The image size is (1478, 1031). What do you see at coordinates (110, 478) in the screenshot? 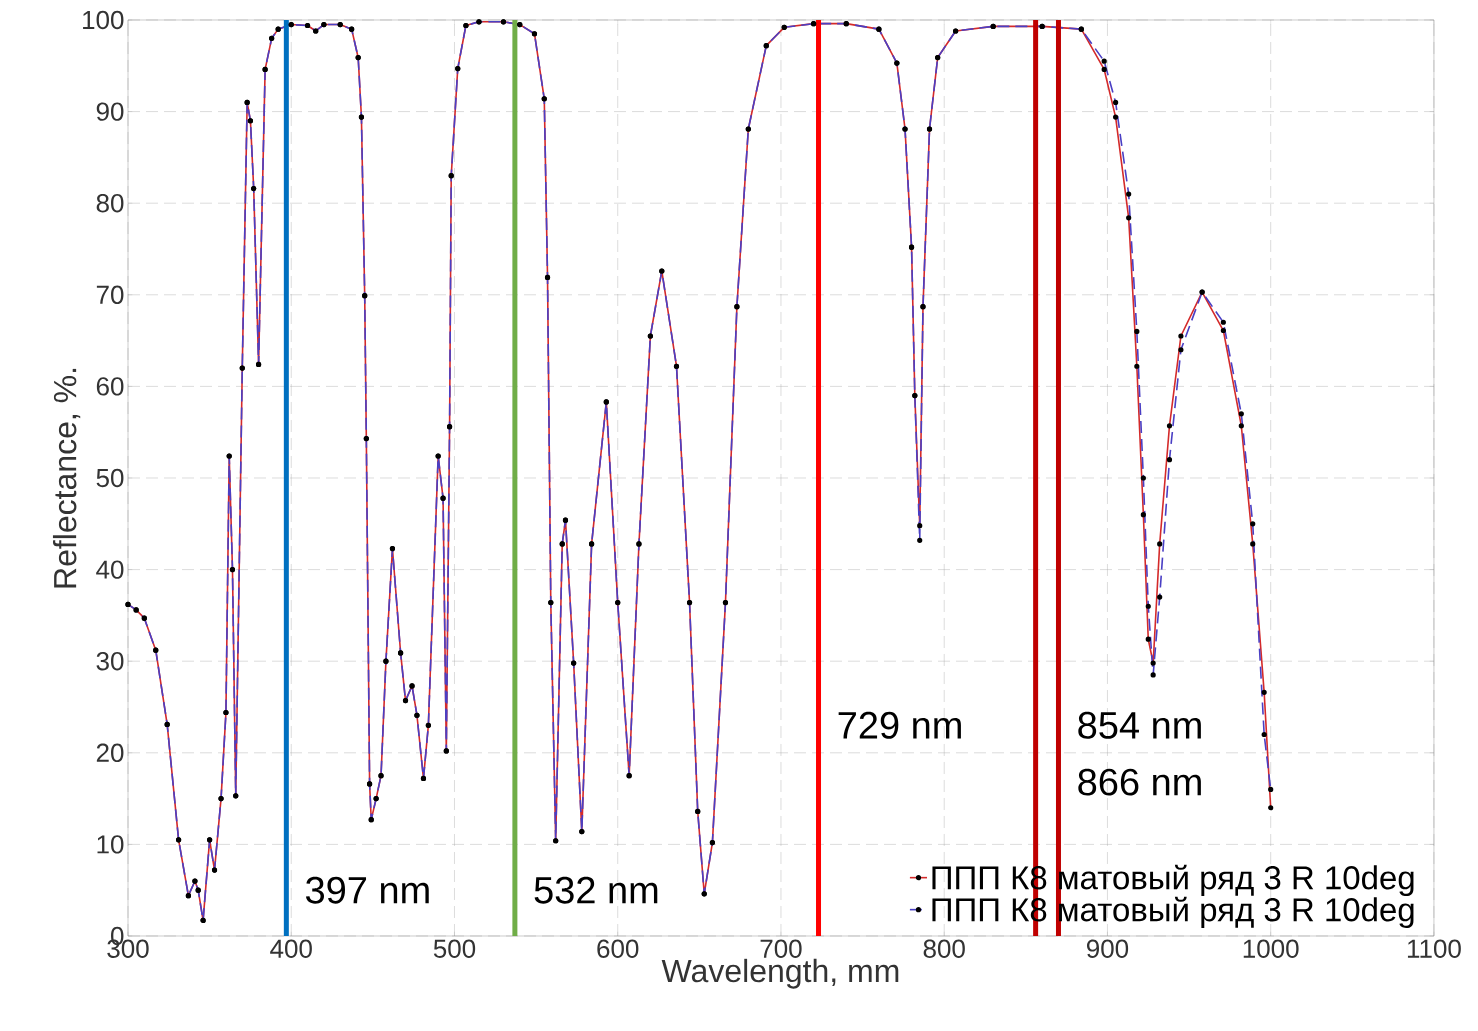
I see `y-tick-label: 50` at bounding box center [110, 478].